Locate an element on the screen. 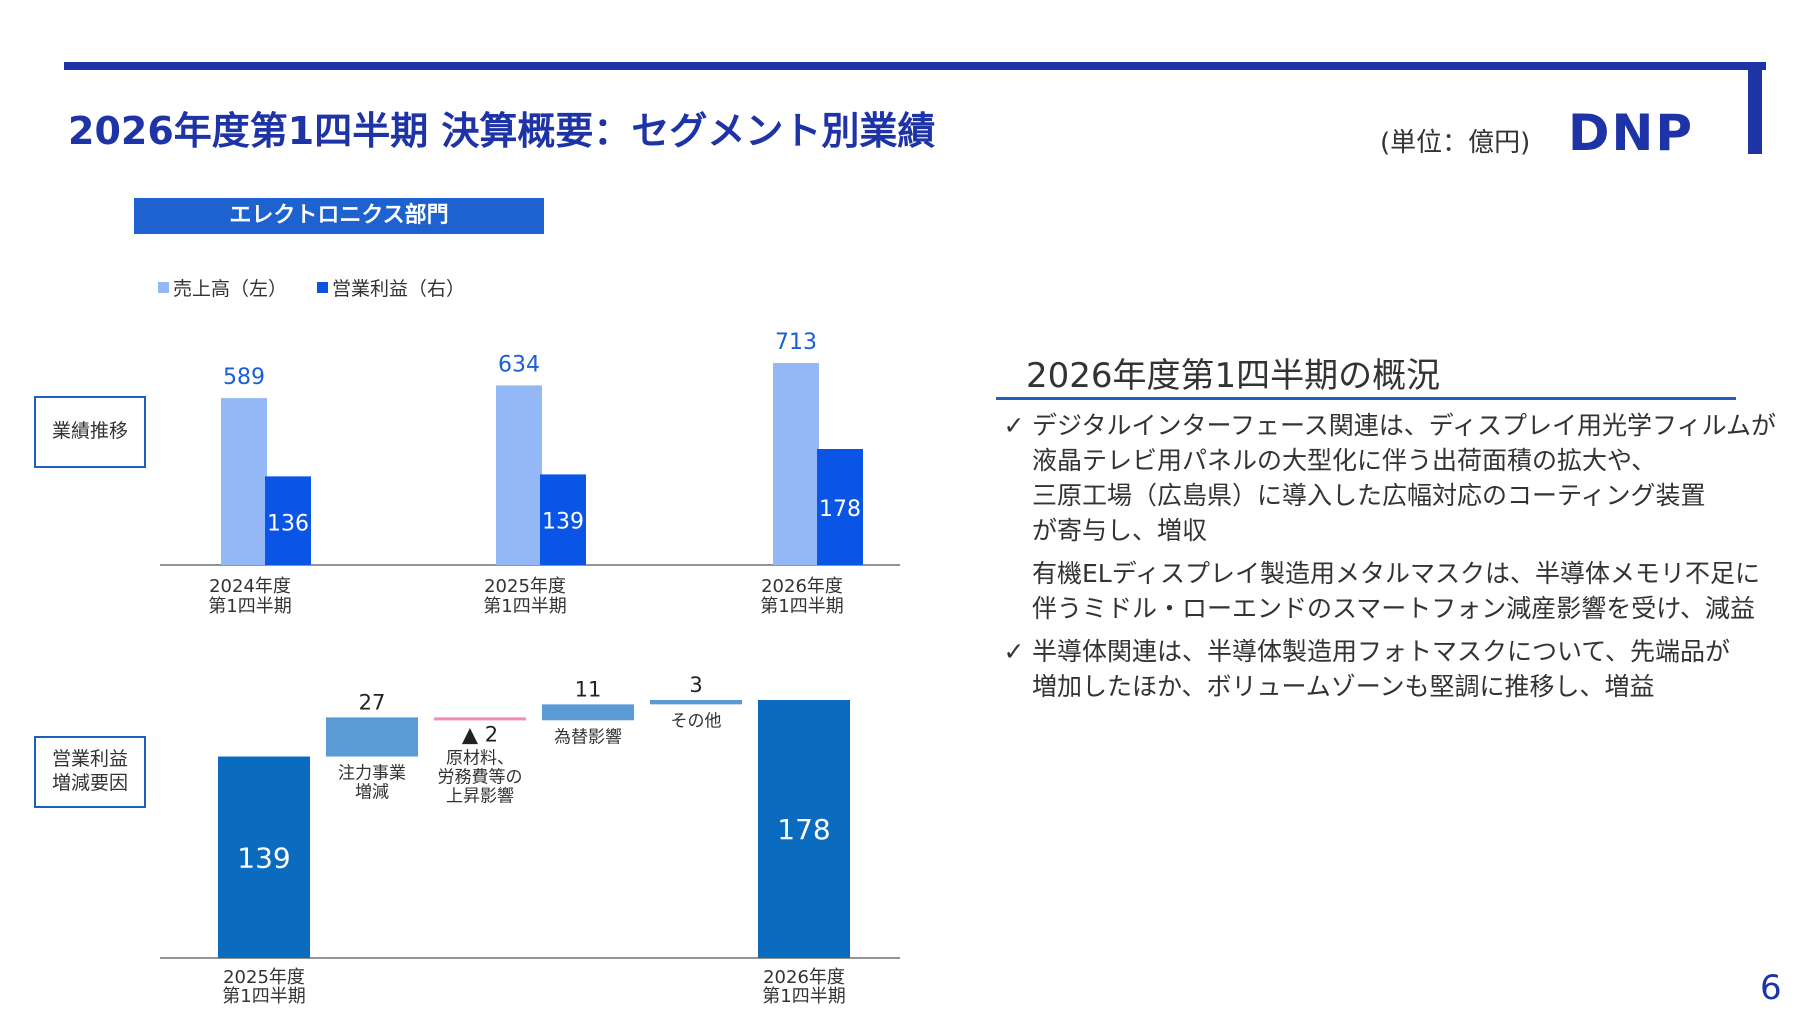  waterfall-category-label: 上昇影響 is located at coordinates (480, 796).